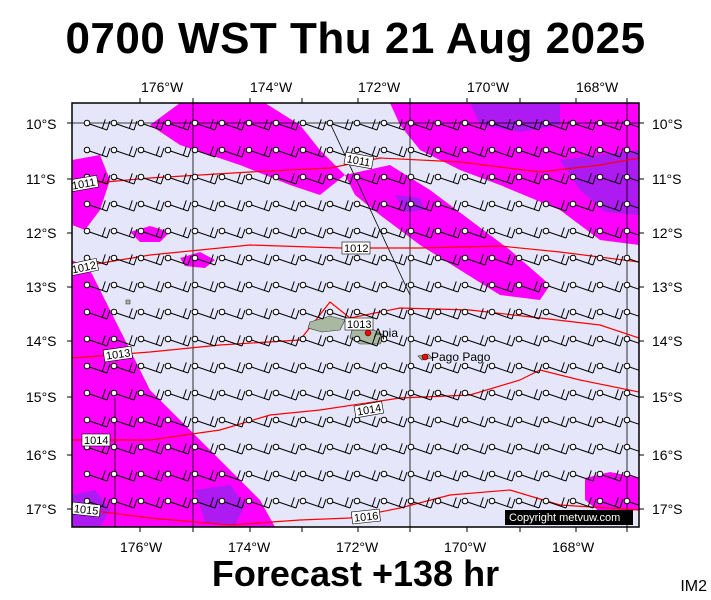 The width and height of the screenshot is (711, 600). What do you see at coordinates (41, 341) in the screenshot?
I see `lat-label: 14°S` at bounding box center [41, 341].